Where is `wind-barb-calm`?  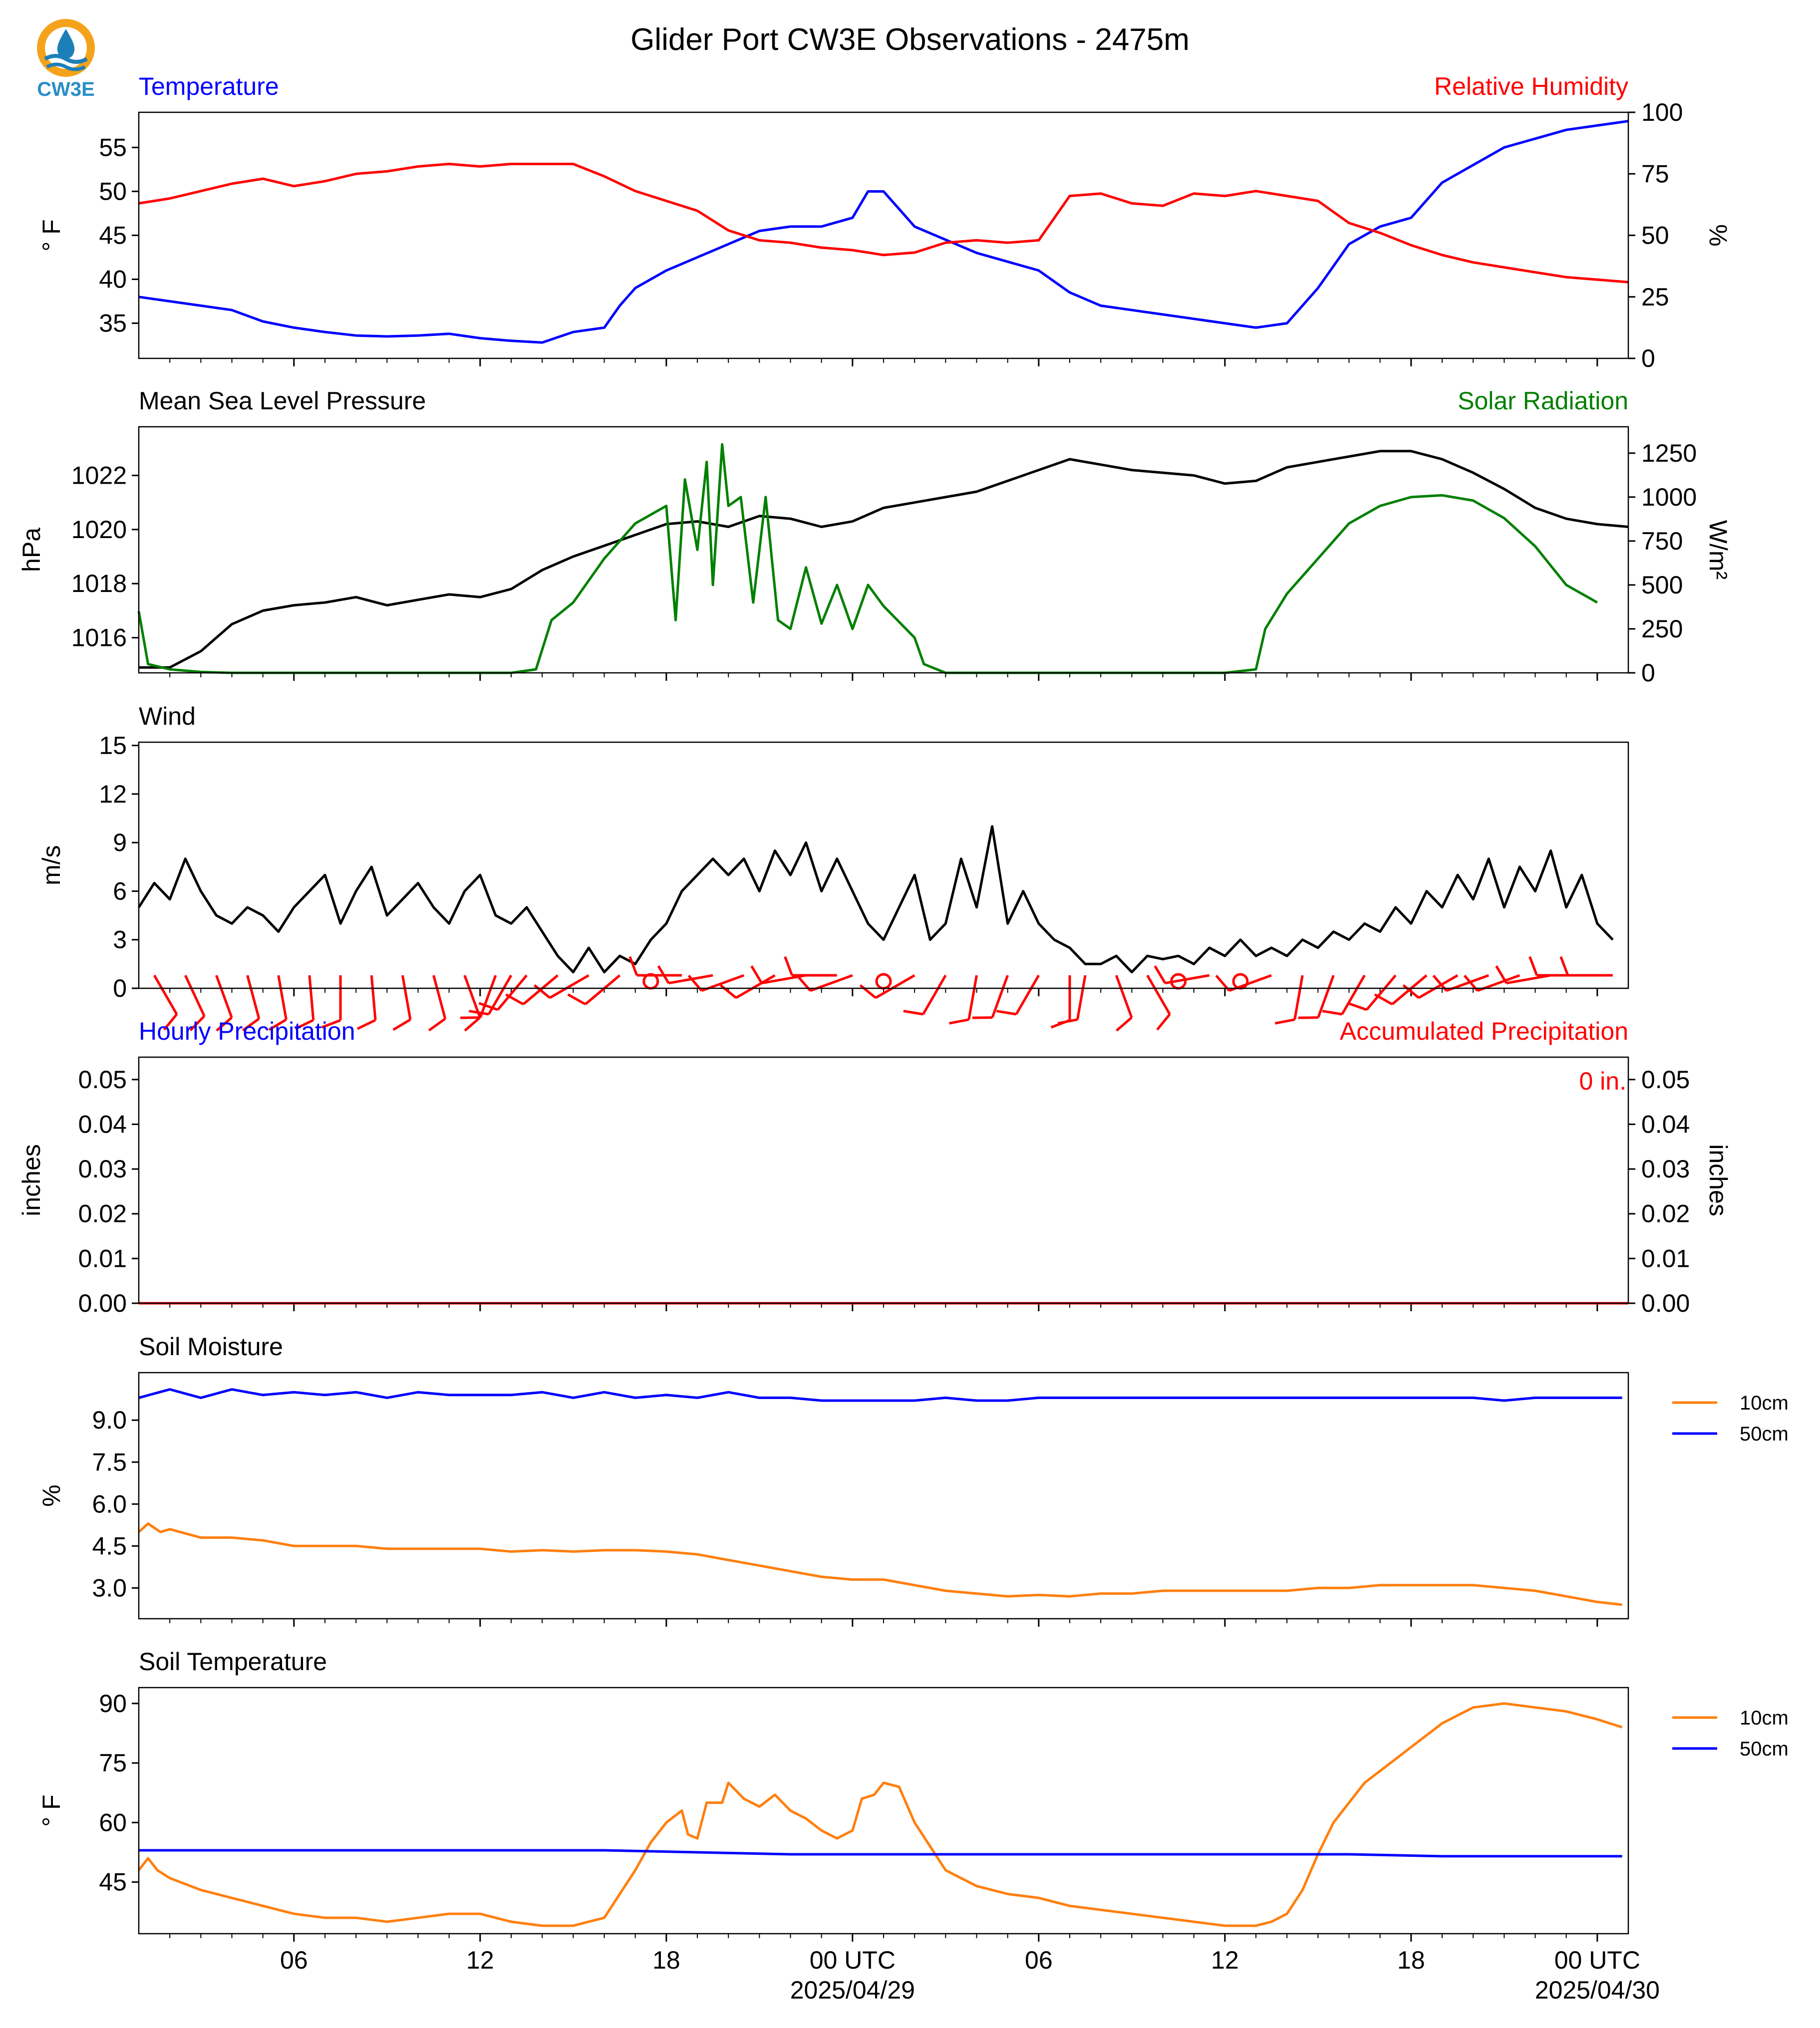
wind-barb-calm is located at coordinates (883, 981).